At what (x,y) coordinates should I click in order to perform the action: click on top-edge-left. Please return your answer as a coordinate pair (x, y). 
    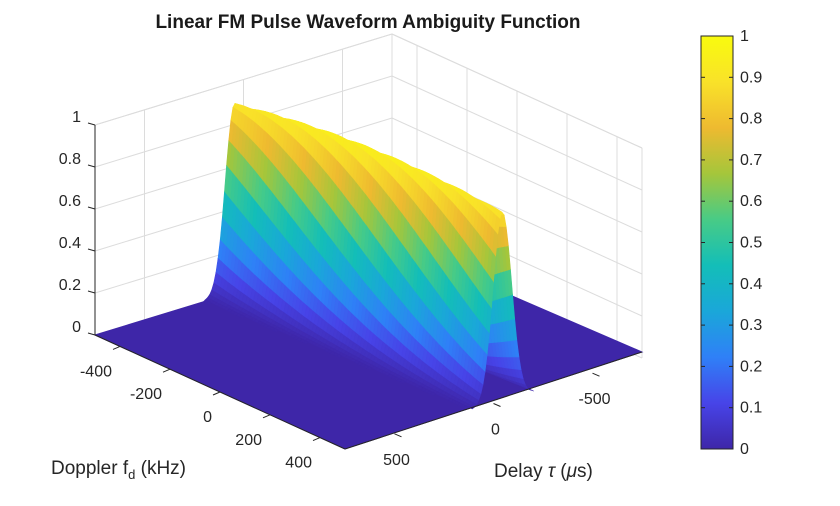
    Looking at the image, I should click on (243, 79).